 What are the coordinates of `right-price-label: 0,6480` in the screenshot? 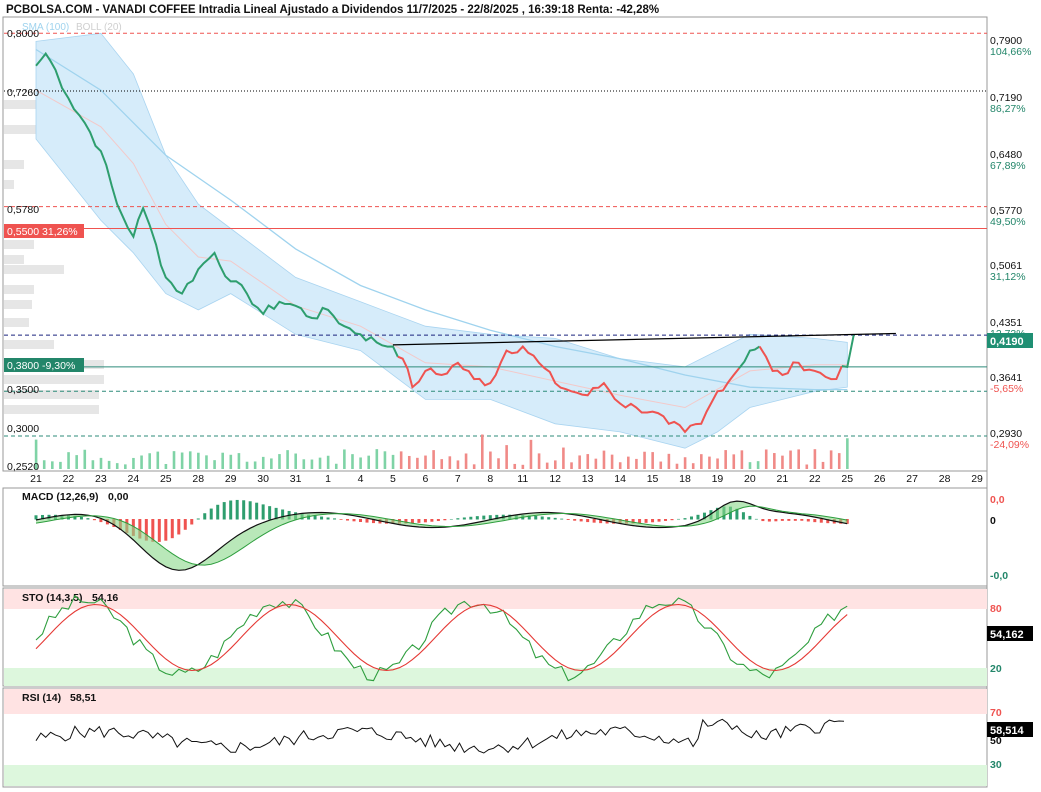 It's located at (1006, 155).